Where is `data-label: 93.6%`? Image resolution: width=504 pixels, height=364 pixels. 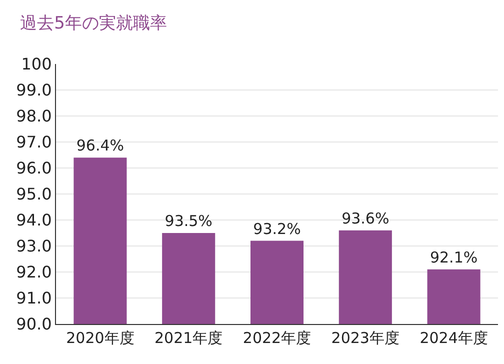 data-label: 93.6% is located at coordinates (366, 218).